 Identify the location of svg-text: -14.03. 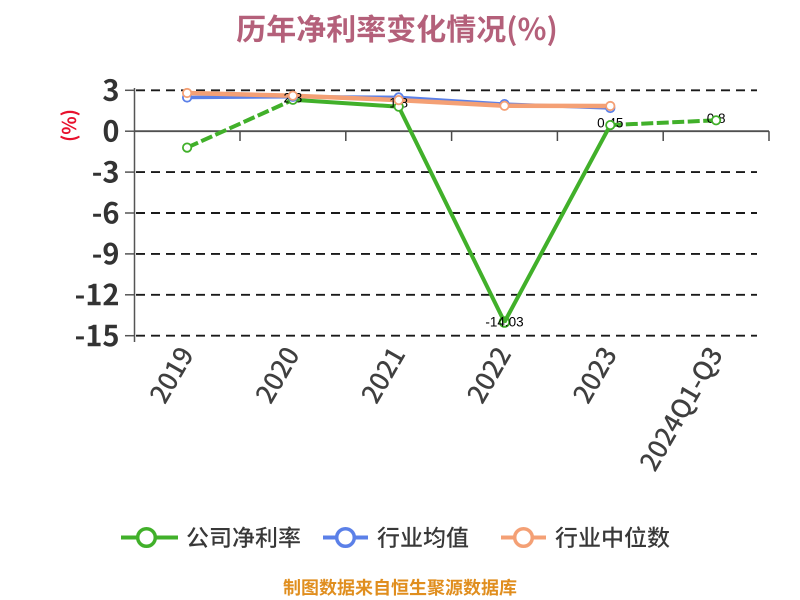
(504, 322).